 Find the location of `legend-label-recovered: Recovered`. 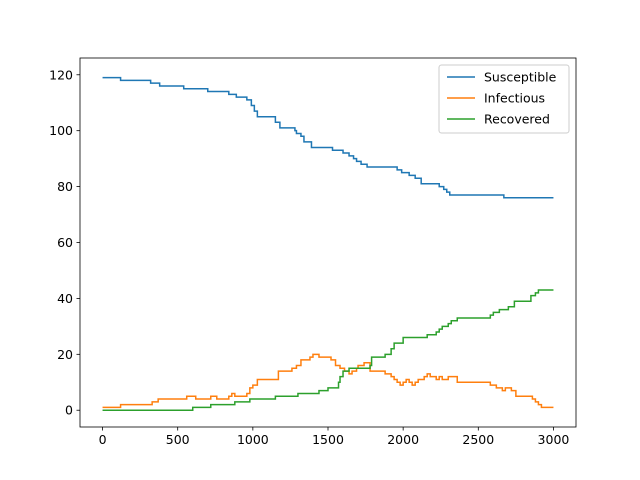

legend-label-recovered: Recovered is located at coordinates (517, 119).